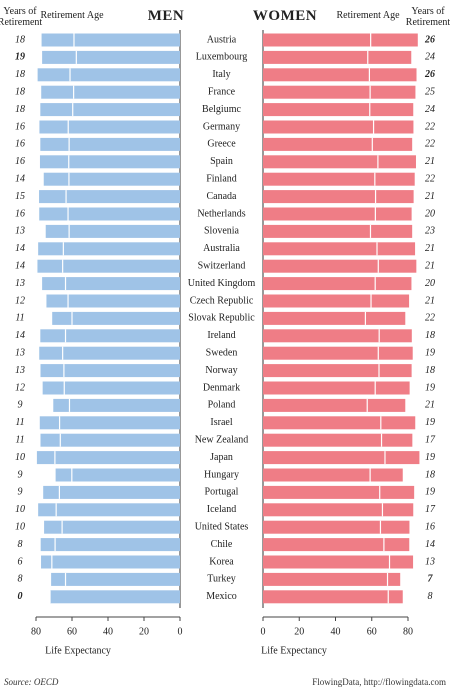  I want to click on country-label: Portugal, so click(222, 492).